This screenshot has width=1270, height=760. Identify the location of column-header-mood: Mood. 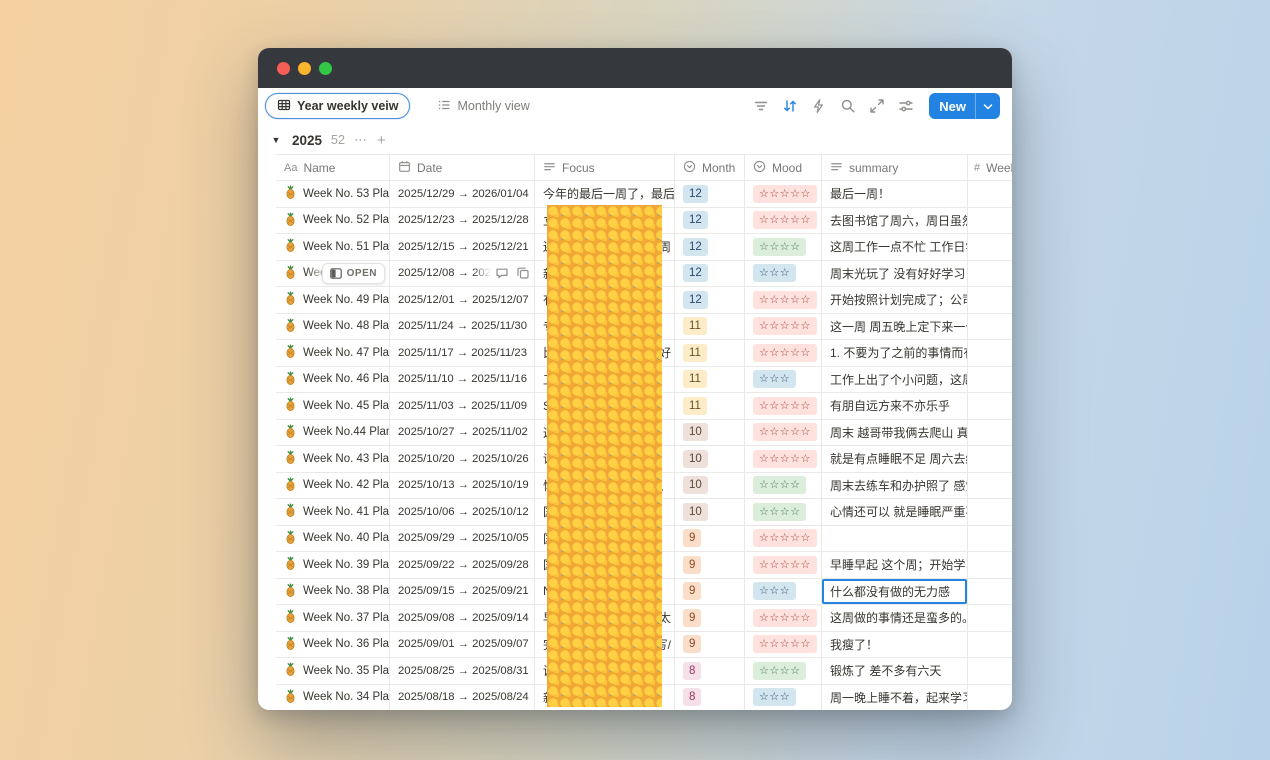
(783, 167).